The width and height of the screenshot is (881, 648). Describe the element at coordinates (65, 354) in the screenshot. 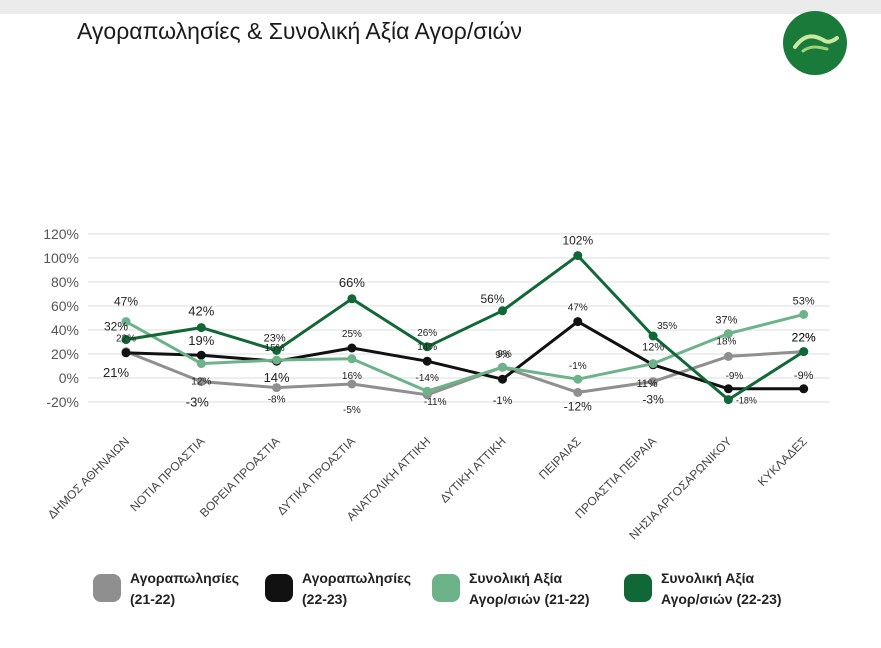

I see `y-tick-label: 20%` at that location.